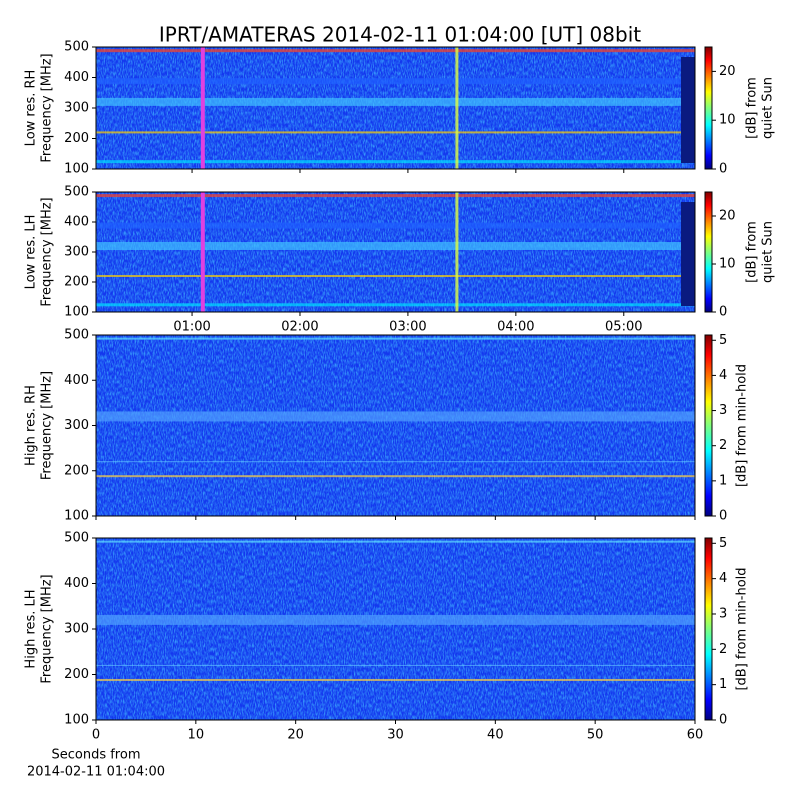 The height and width of the screenshot is (800, 800). What do you see at coordinates (595, 735) in the screenshot?
I see `x-tick-label: 50` at bounding box center [595, 735].